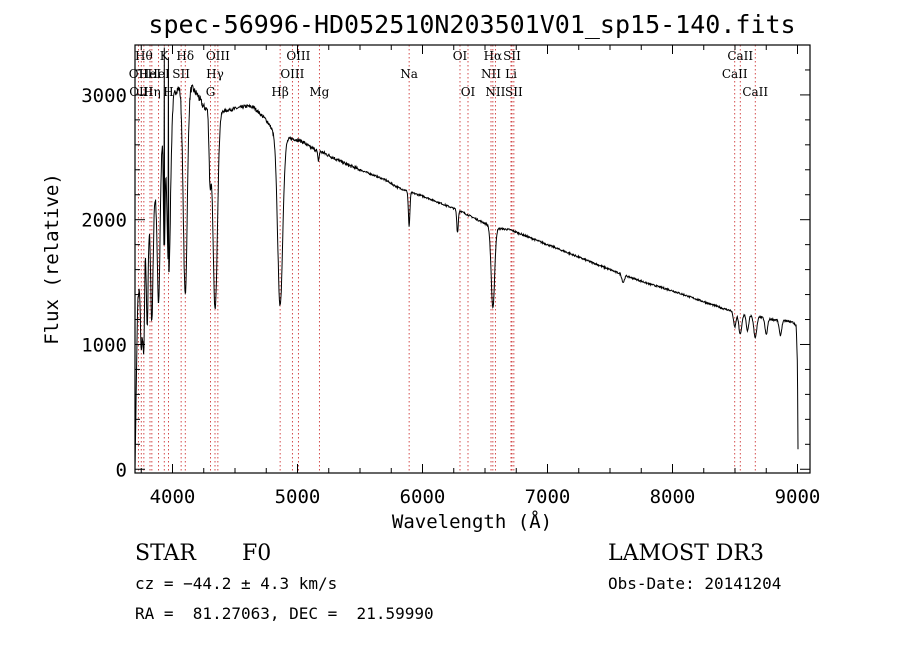 This screenshot has height=649, width=900. I want to click on line-marker-label: Hγ, so click(215, 74).